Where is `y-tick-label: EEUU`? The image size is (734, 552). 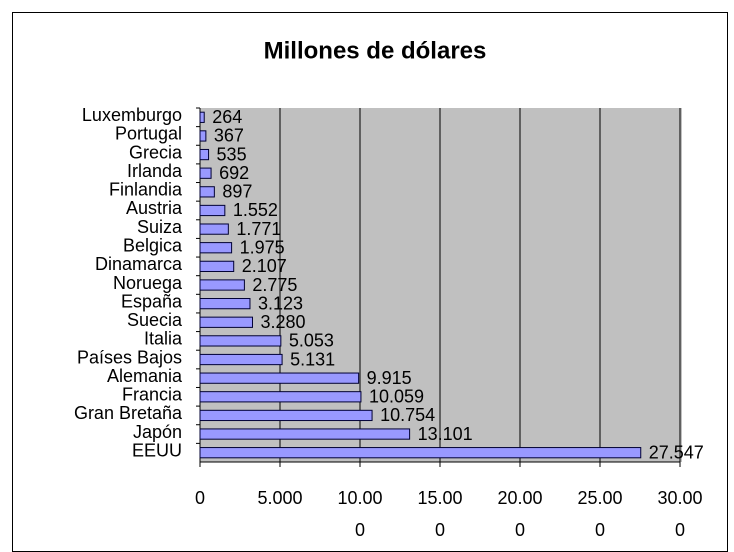
y-tick-label: EEUU is located at coordinates (157, 450).